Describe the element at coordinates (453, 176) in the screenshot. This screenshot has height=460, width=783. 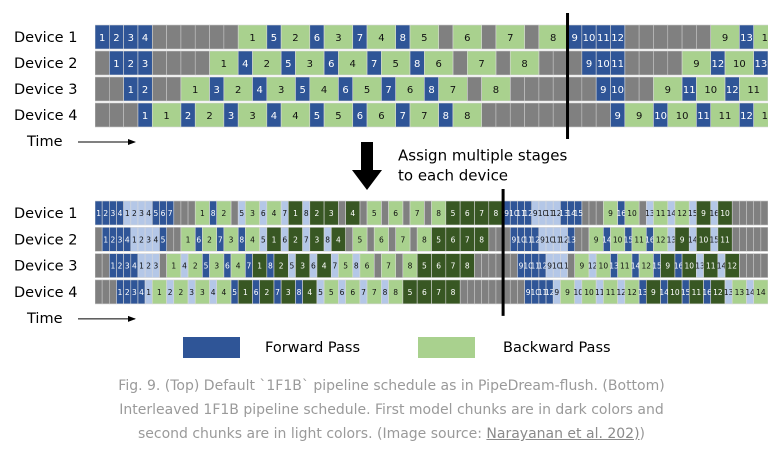
I see `transition-text: to each device` at that location.